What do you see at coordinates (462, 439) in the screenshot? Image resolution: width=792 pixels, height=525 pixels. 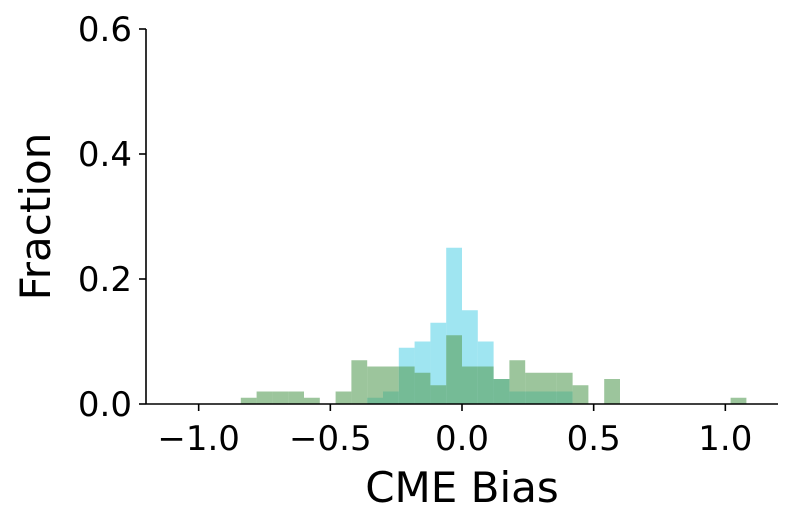 I see `x-tick-label: 0.0` at bounding box center [462, 439].